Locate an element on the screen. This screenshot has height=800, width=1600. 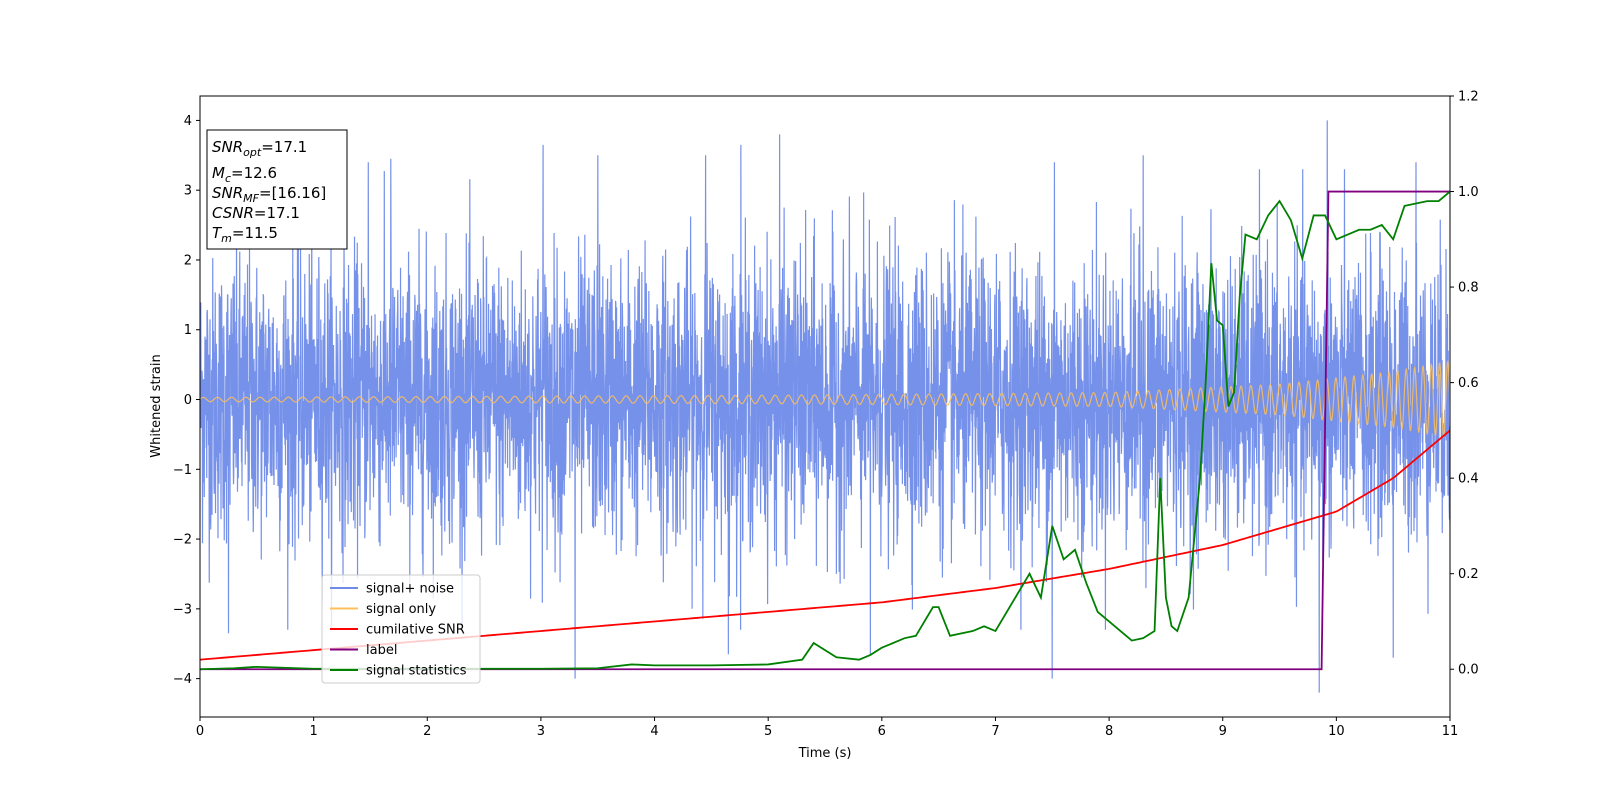
y2-tick-label: 0.6 is located at coordinates (1468, 383).